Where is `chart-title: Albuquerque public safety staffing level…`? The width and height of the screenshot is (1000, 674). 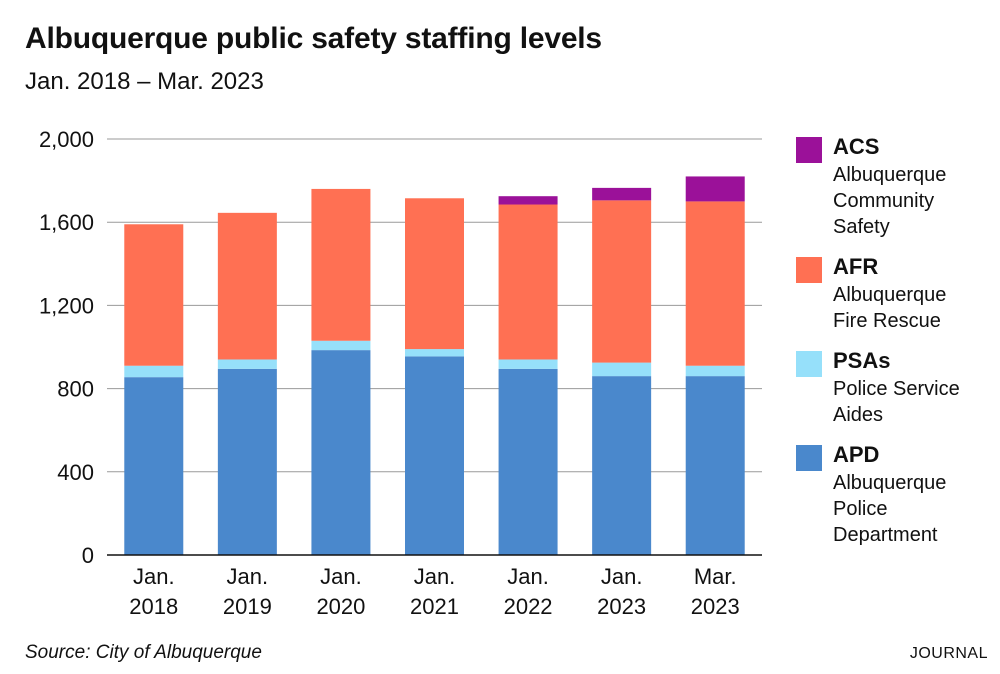
chart-title: Albuquerque public safety staffing level… is located at coordinates (313, 38).